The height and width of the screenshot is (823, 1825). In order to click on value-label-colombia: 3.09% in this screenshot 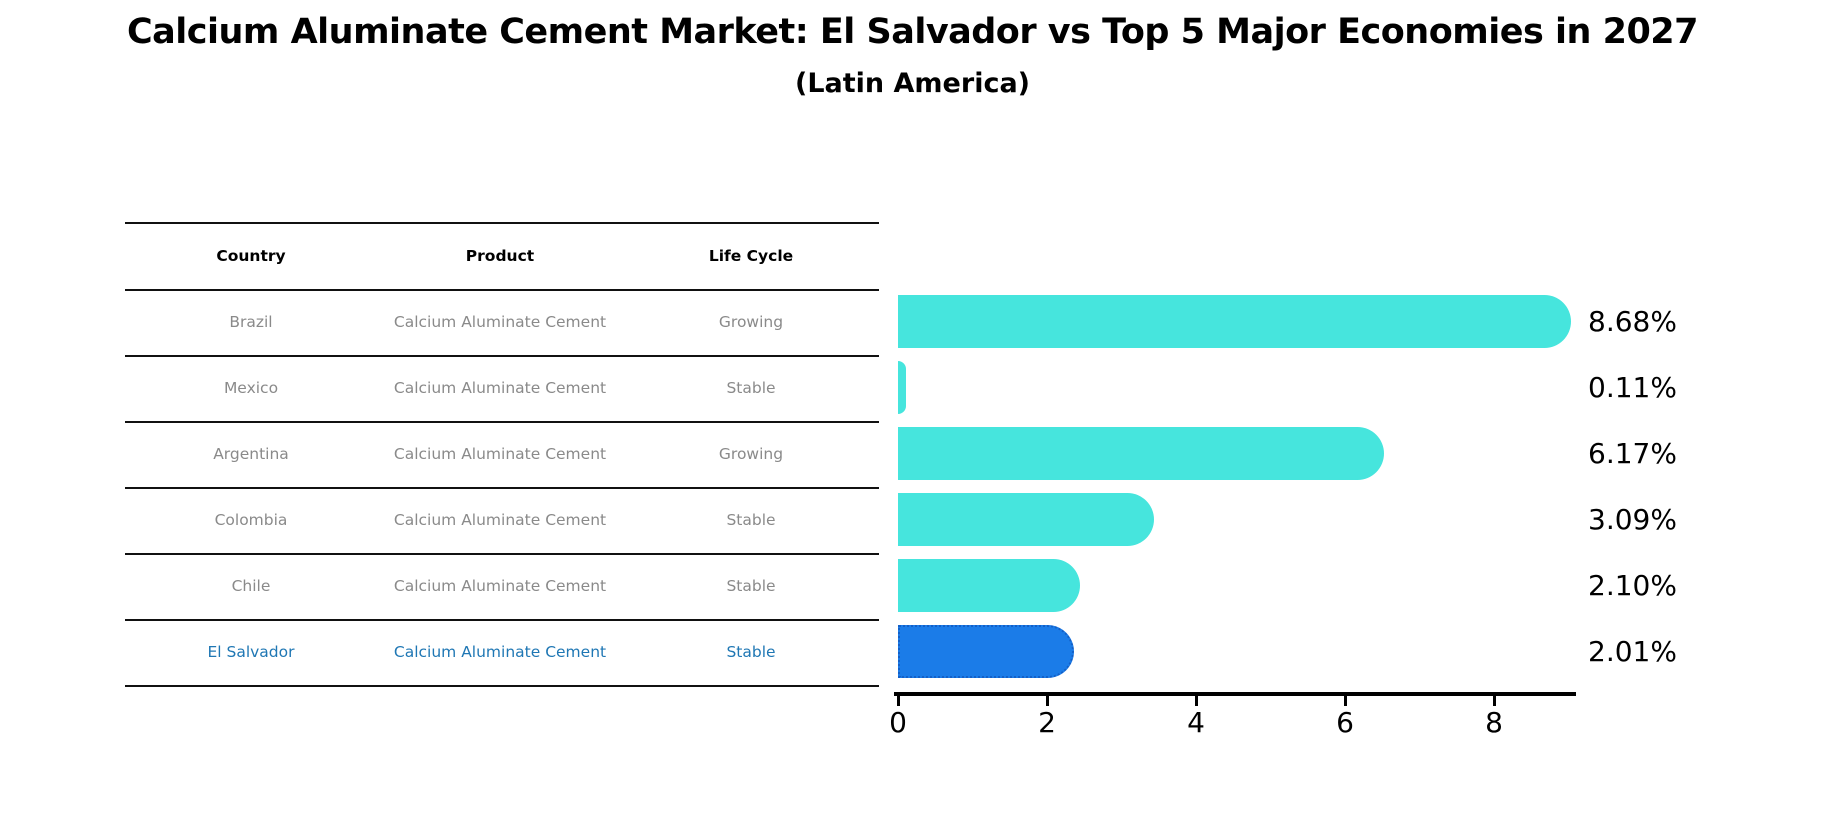, I will do `click(1632, 519)`.